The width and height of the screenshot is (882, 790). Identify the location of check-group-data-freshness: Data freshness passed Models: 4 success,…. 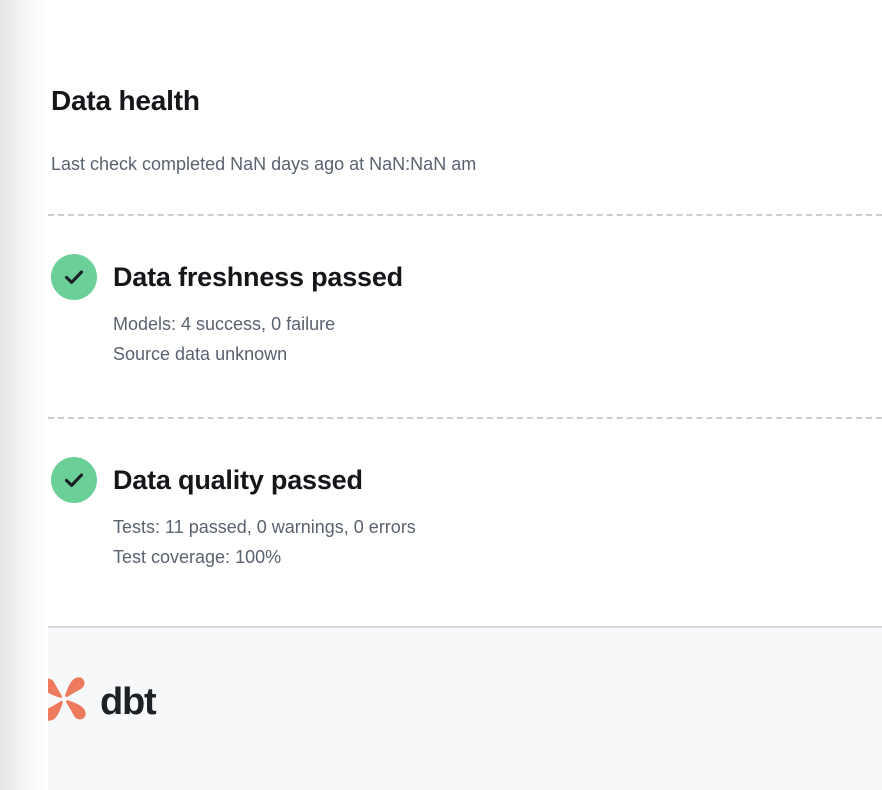
(466, 311).